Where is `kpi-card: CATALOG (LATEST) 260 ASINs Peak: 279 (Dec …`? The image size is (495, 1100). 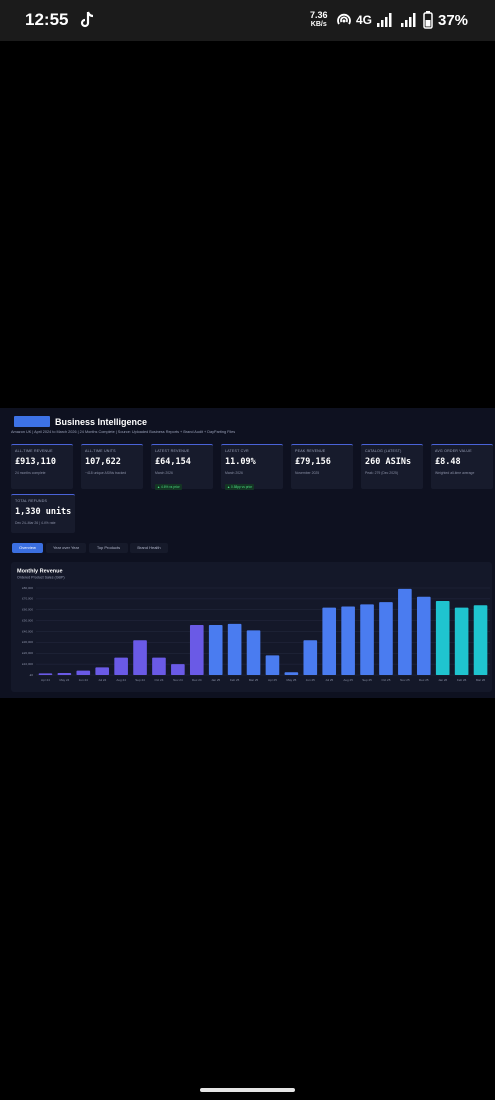
kpi-card: CATALOG (LATEST) 260 ASINs Peak: 279 (Dec … is located at coordinates (392, 466).